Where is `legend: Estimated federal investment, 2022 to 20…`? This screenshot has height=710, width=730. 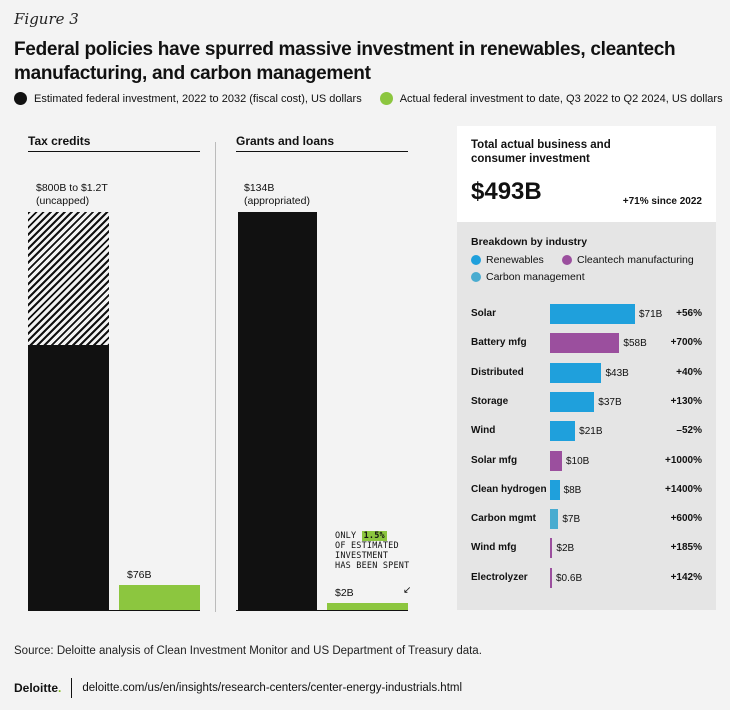 legend: Estimated federal investment, 2022 to 20… is located at coordinates (372, 98).